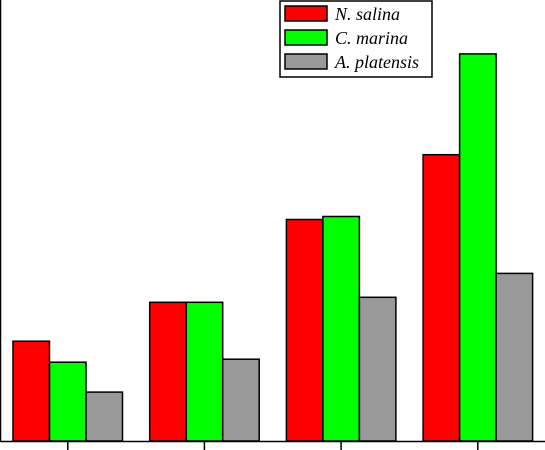 The image size is (545, 450). I want to click on legend: N. salina C. marina A. platensis, so click(356, 39).